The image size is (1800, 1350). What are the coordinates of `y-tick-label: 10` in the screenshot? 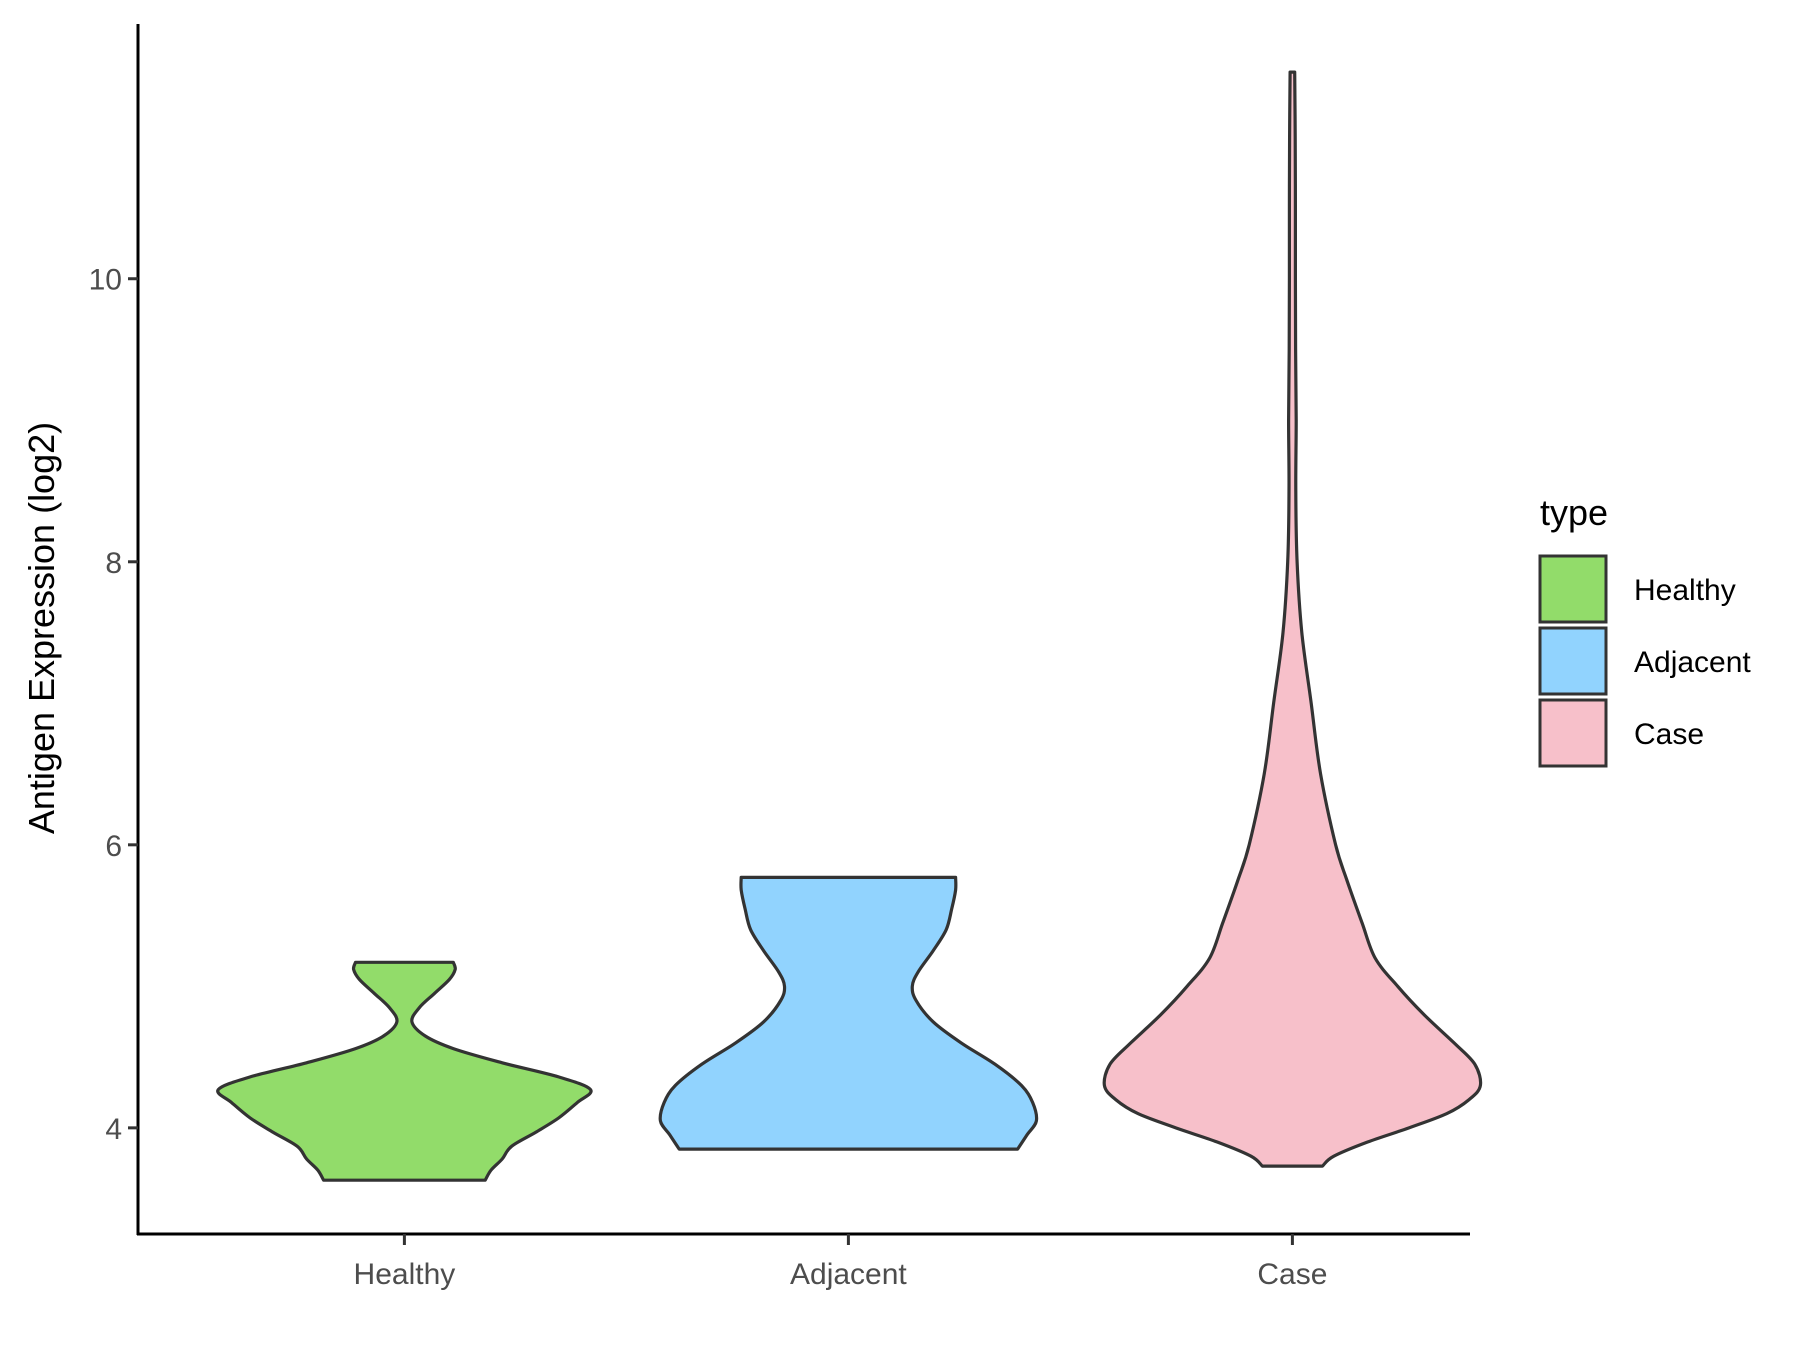 It's located at (105, 280).